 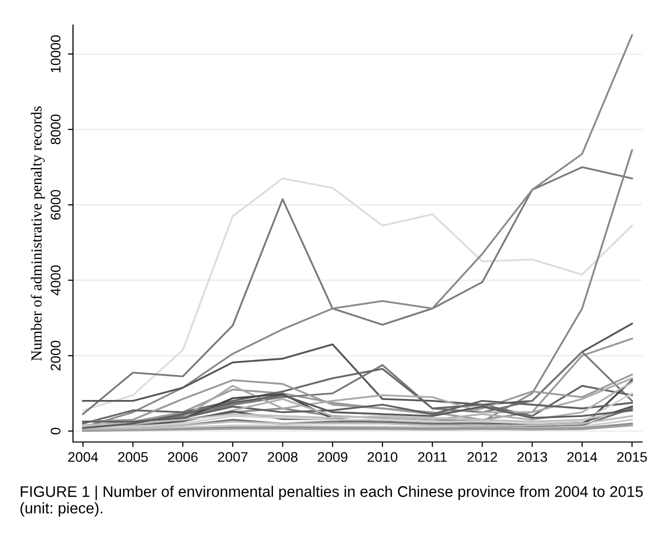 What do you see at coordinates (55, 129) in the screenshot?
I see `y-tick-label: 8000` at bounding box center [55, 129].